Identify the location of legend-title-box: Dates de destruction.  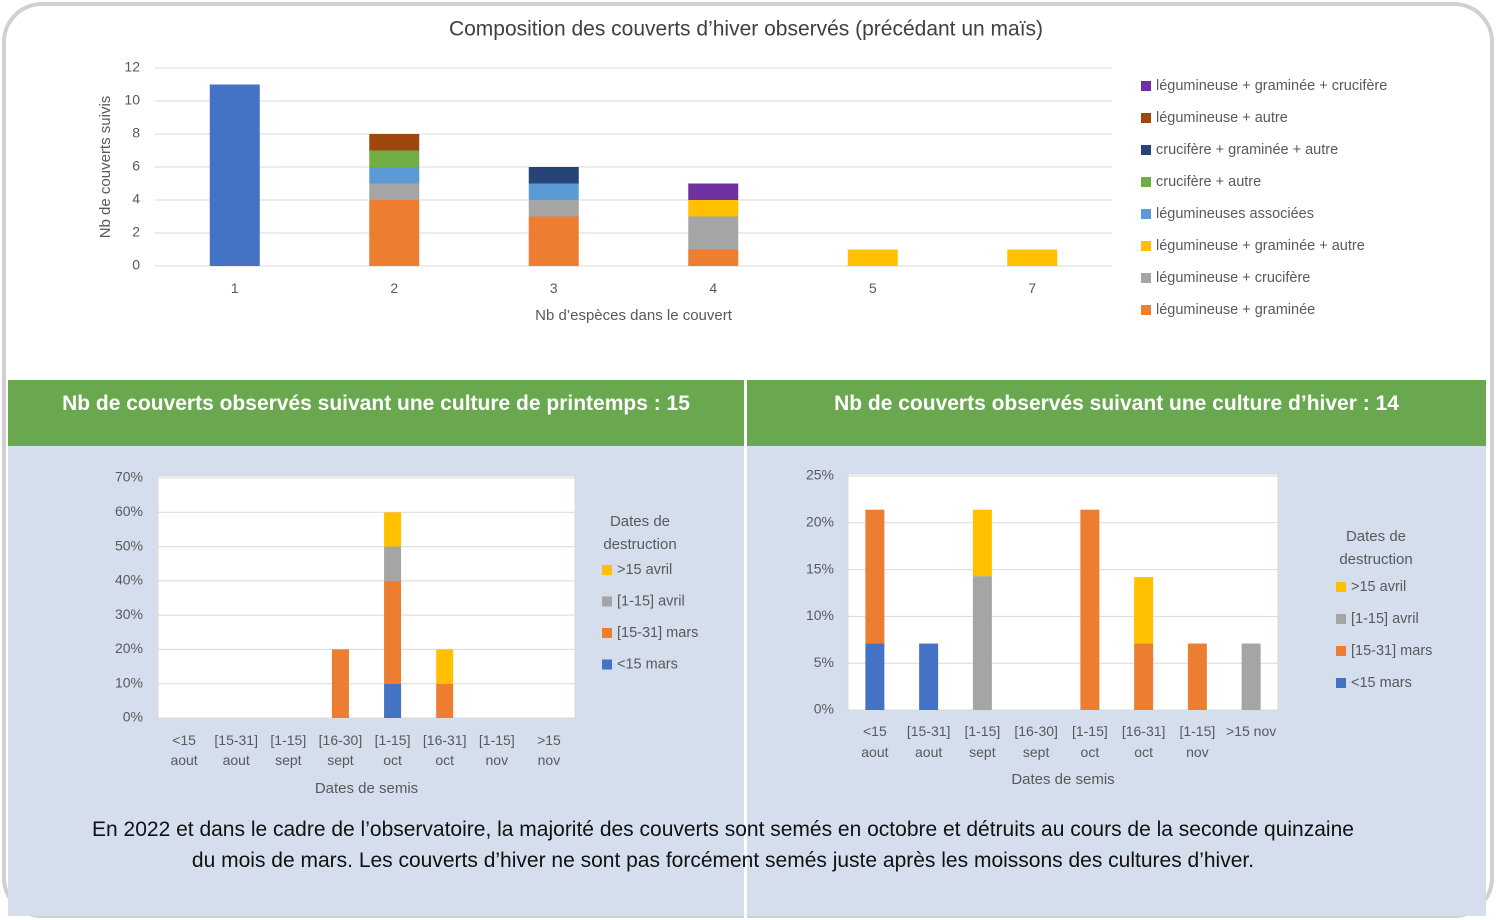
(640, 533).